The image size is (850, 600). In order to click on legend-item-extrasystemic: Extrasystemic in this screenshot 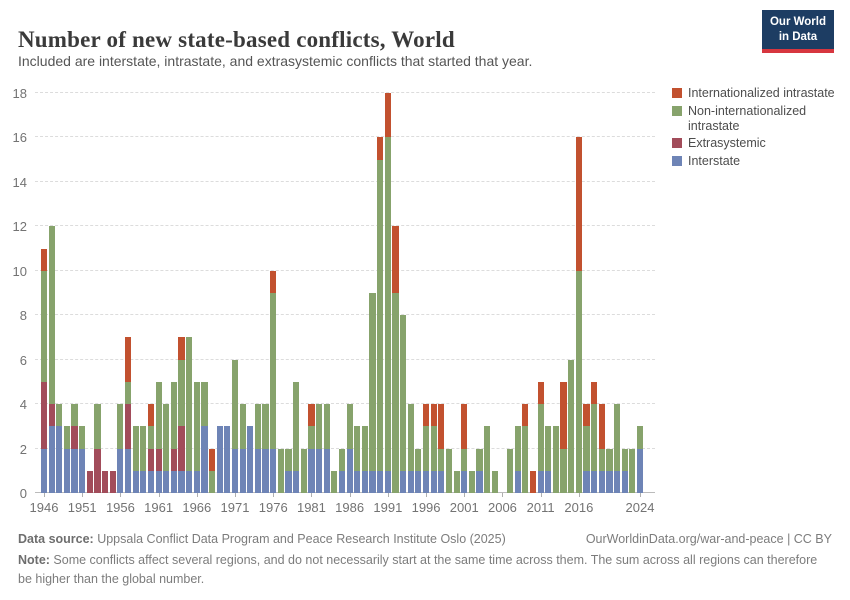, I will do `click(760, 143)`.